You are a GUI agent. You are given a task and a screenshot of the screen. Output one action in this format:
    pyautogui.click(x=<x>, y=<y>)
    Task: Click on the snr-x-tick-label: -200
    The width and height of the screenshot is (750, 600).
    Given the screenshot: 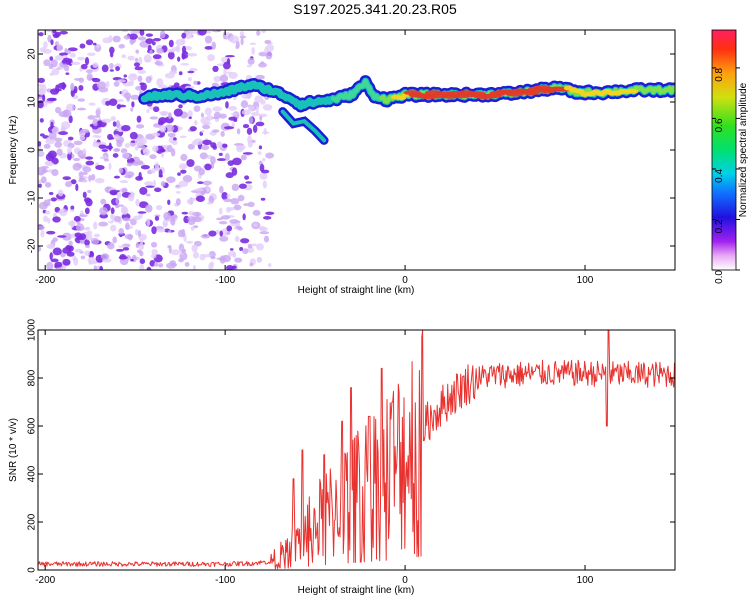 What is the action you would take?
    pyautogui.click(x=45, y=580)
    